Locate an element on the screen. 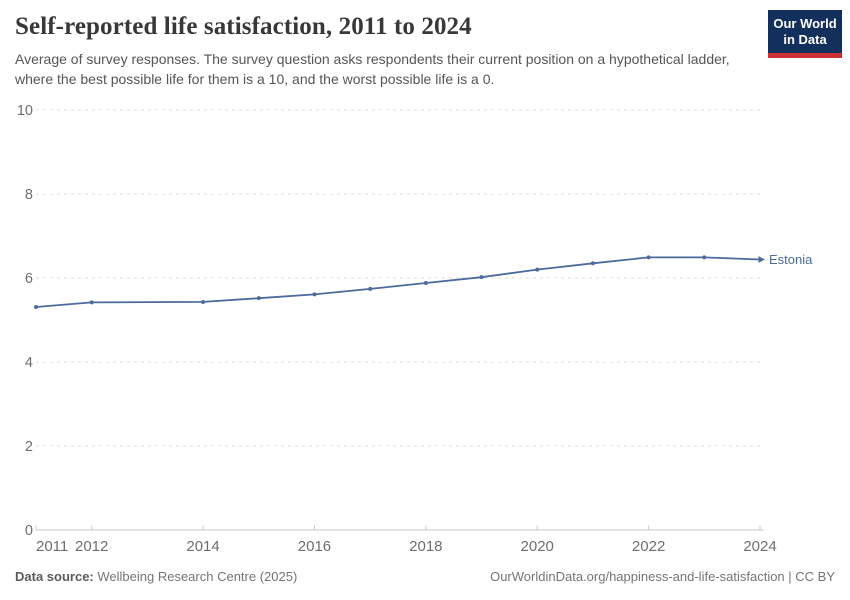  x-axis-label-2024: 2024 is located at coordinates (759, 546).